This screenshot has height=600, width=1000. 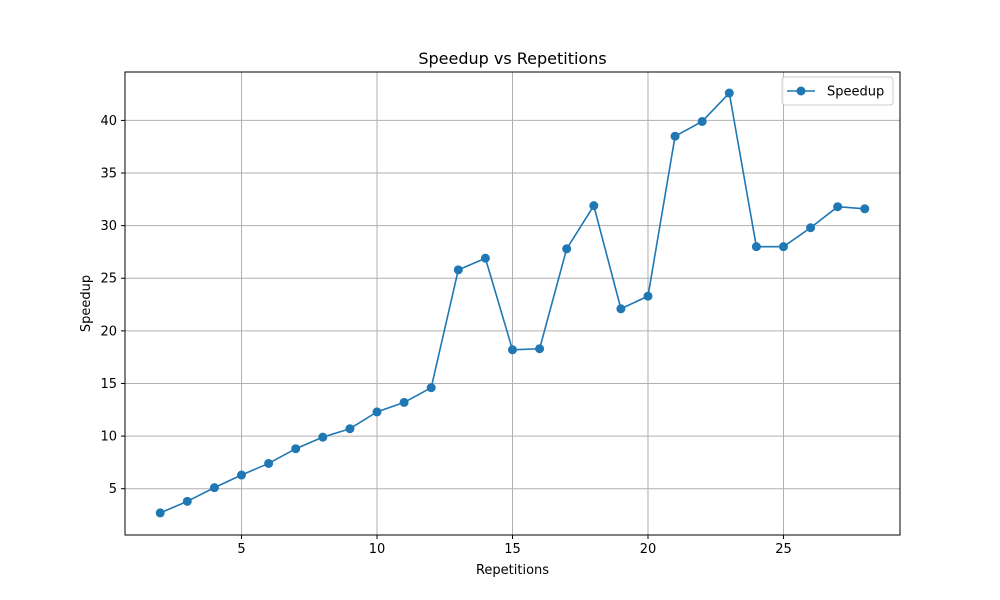 What do you see at coordinates (108, 279) in the screenshot?
I see `y-tick-label: 25` at bounding box center [108, 279].